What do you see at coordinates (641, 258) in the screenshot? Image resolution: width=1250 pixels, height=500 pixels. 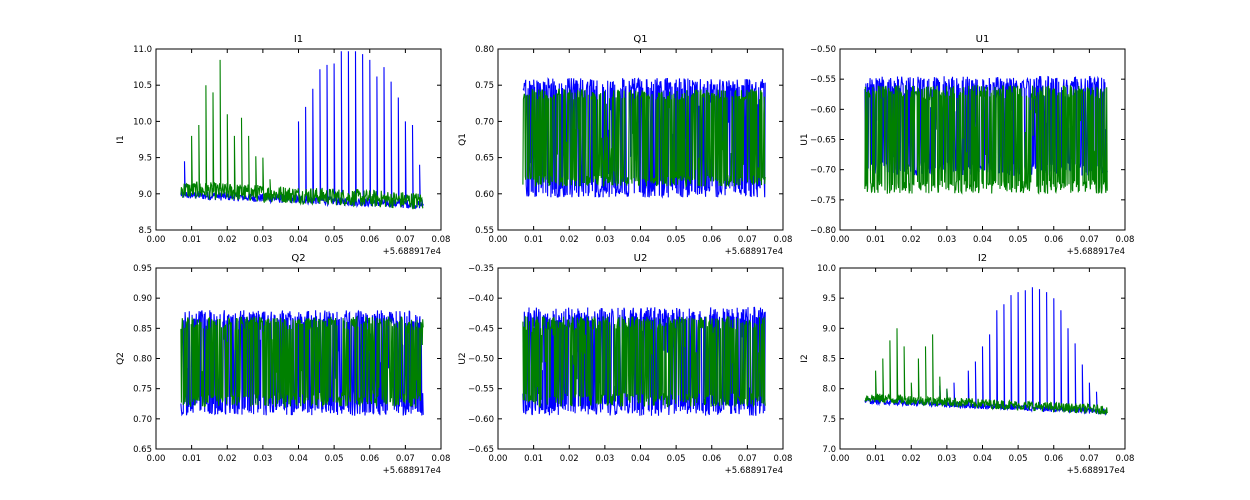 I see `subplot-title: U2` at bounding box center [641, 258].